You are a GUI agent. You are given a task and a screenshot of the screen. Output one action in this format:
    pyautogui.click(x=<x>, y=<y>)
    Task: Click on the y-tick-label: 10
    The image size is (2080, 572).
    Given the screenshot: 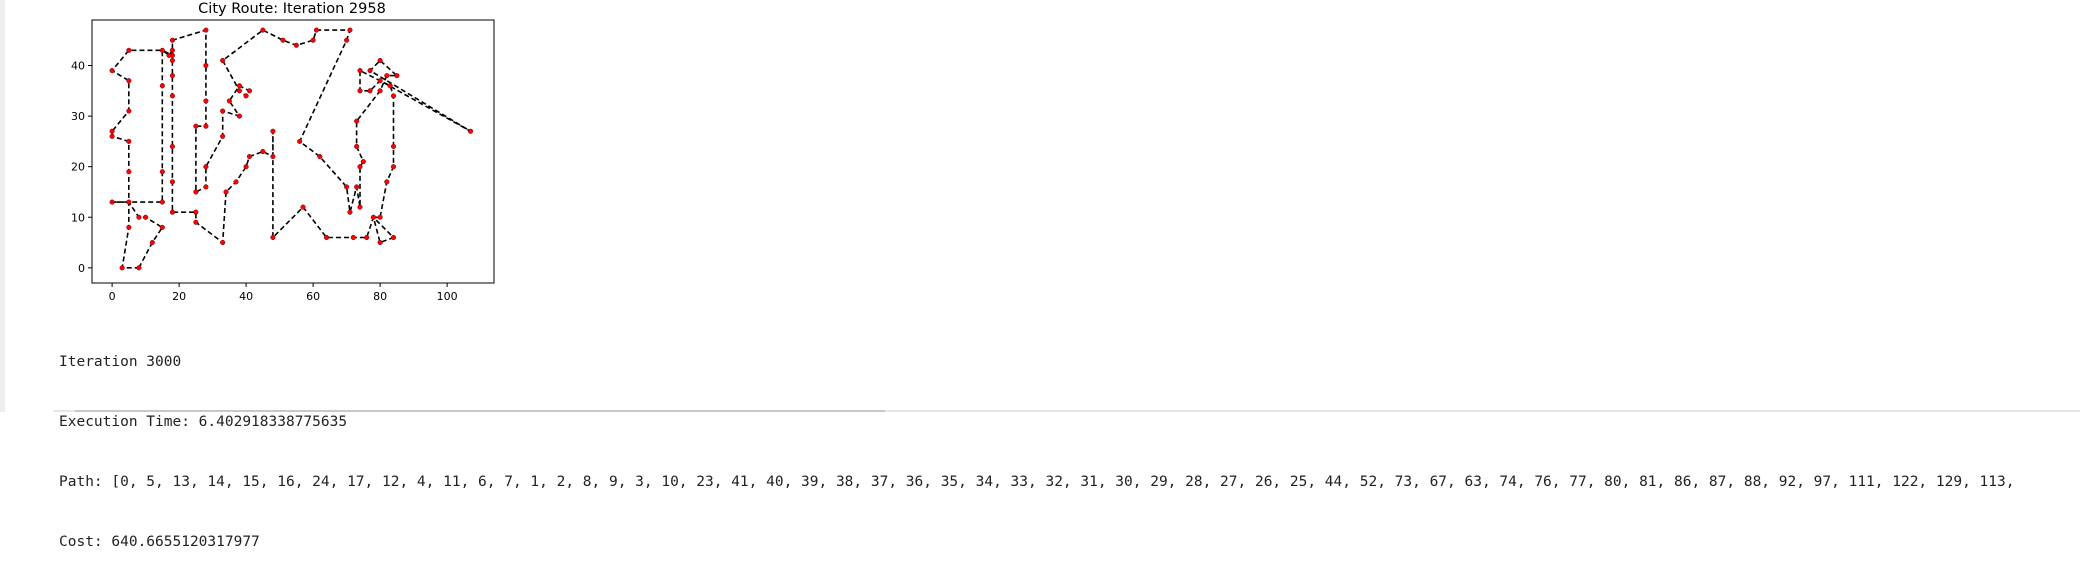 What is the action you would take?
    pyautogui.click(x=78, y=217)
    